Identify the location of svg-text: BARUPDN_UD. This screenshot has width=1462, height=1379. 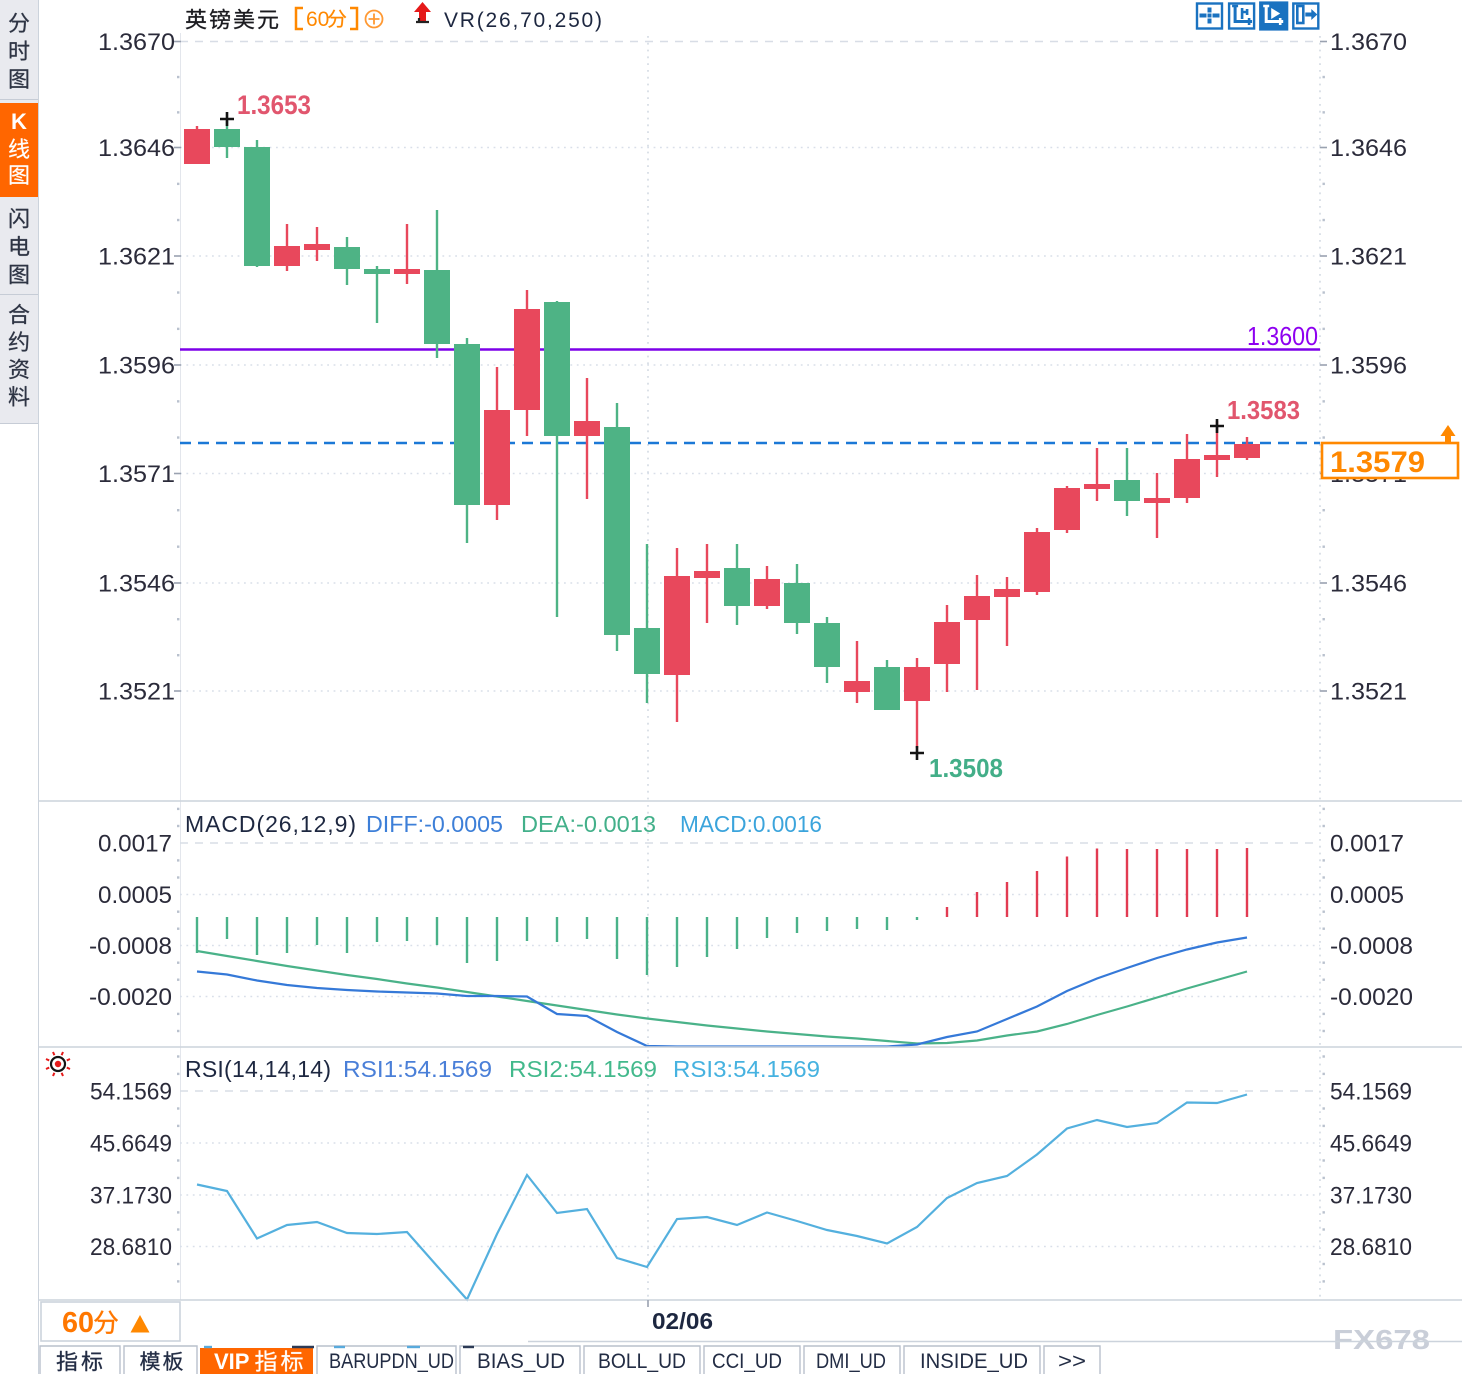
(391, 1361).